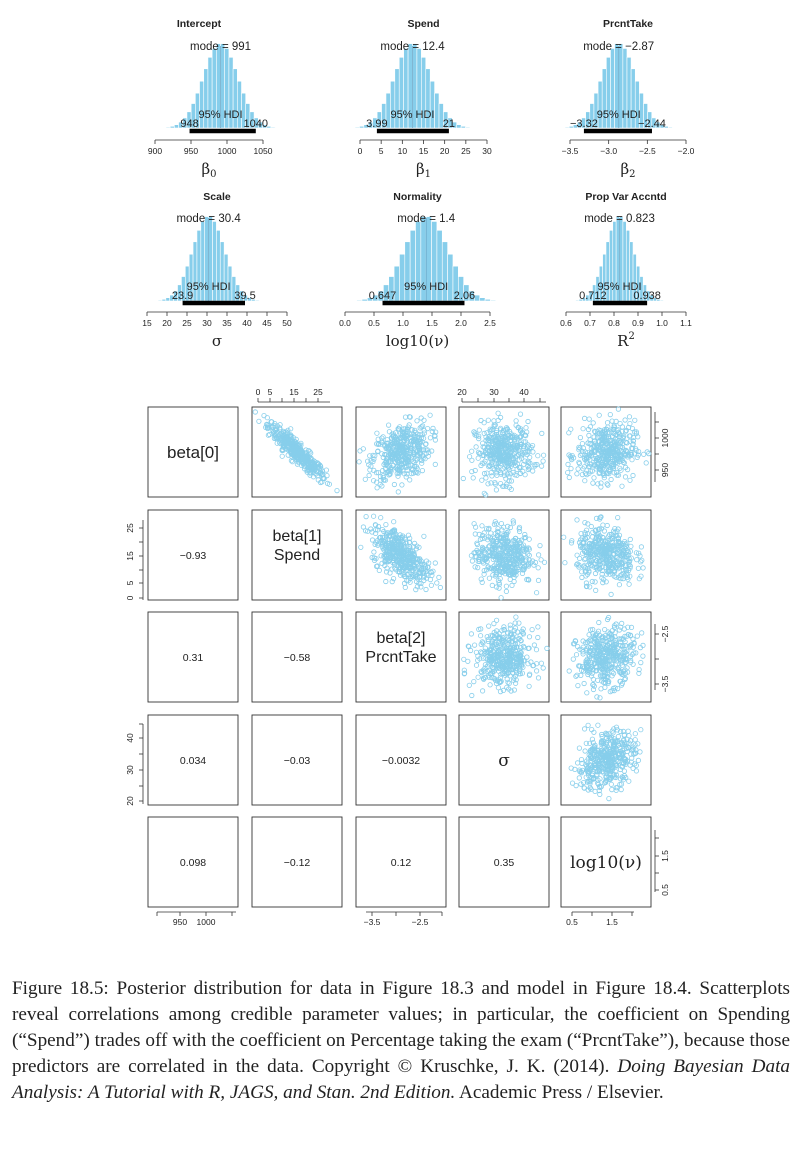 Image resolution: width=810 pixels, height=1154 pixels. I want to click on x-axis-label: β2, so click(627, 170).